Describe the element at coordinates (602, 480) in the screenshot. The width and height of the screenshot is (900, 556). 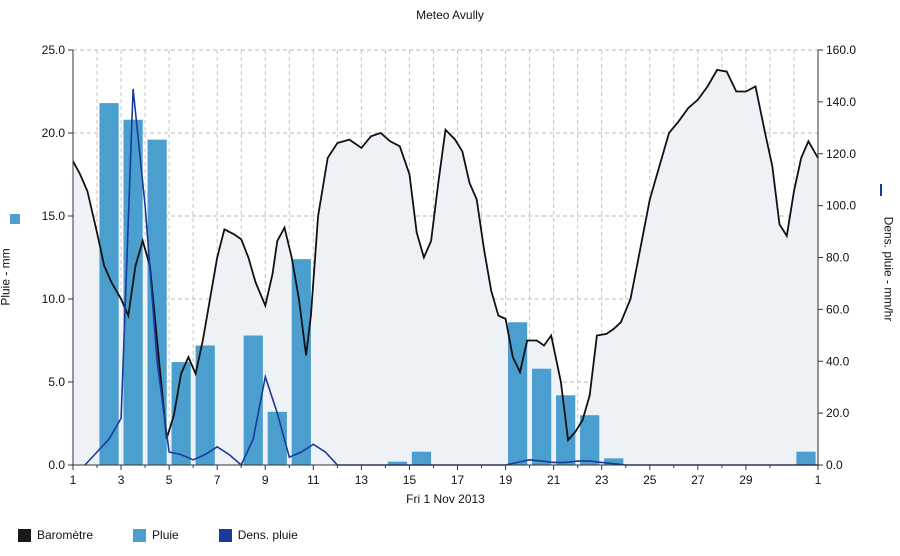
I see `x-tick-label: 23` at that location.